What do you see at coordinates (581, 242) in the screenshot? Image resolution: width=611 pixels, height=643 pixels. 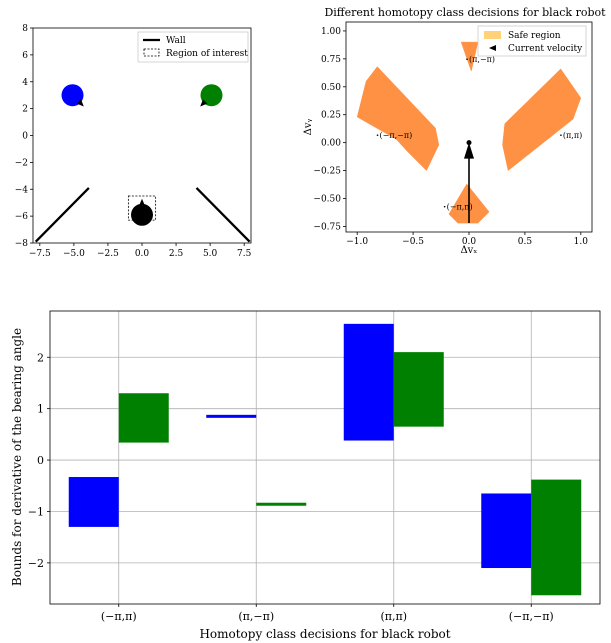 I see `velocity-x-tick-label: 1.0` at bounding box center [581, 242].